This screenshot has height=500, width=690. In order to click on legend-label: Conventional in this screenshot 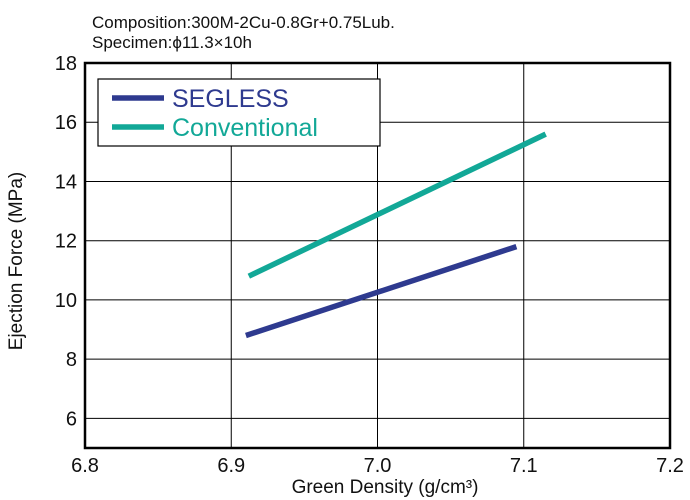, I will do `click(245, 128)`.